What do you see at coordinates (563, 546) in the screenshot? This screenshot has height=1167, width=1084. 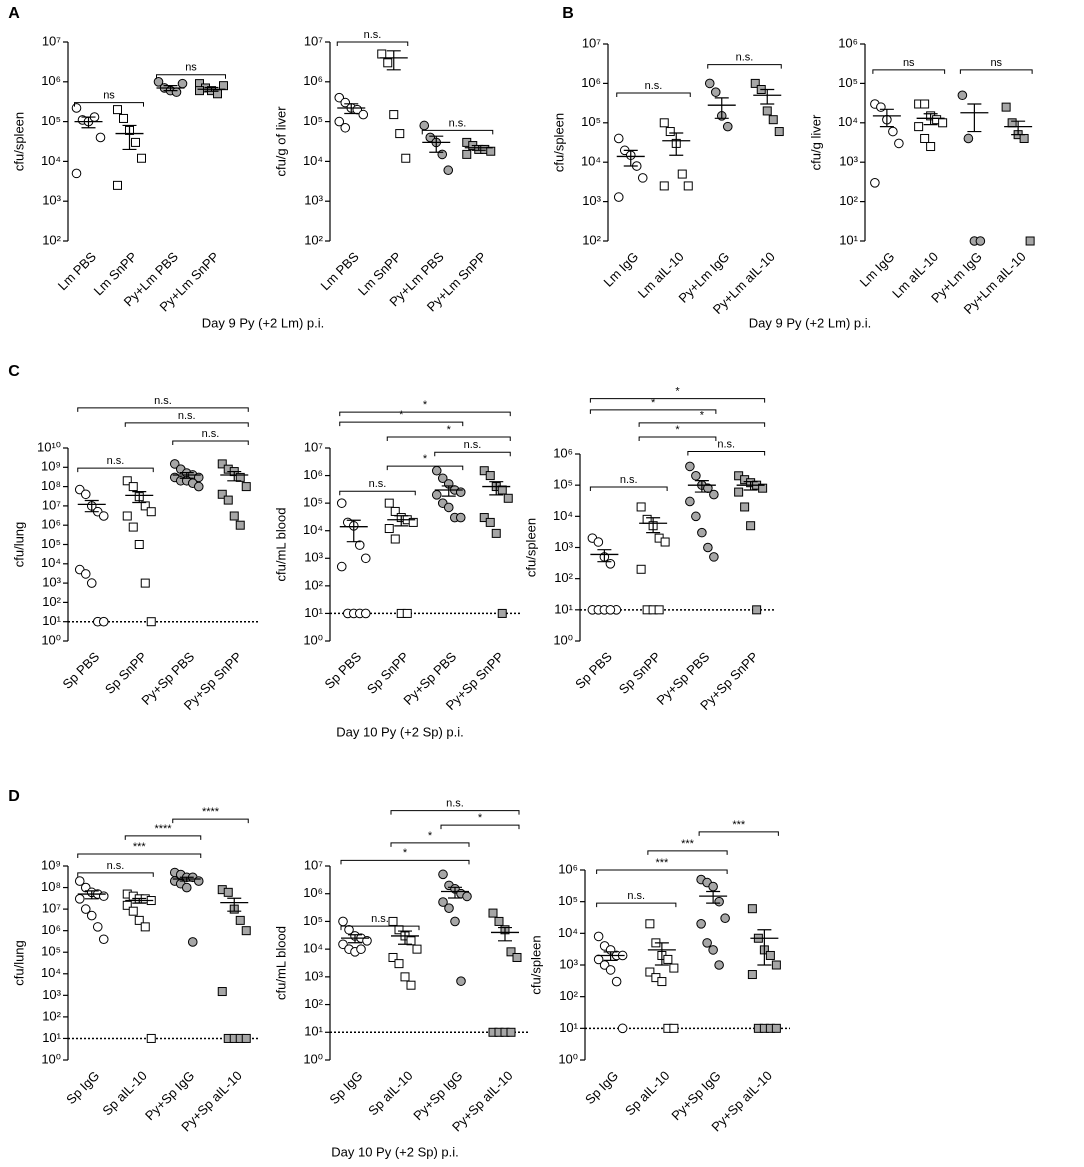 I see `y-tick-label: 10³` at bounding box center [563, 546].